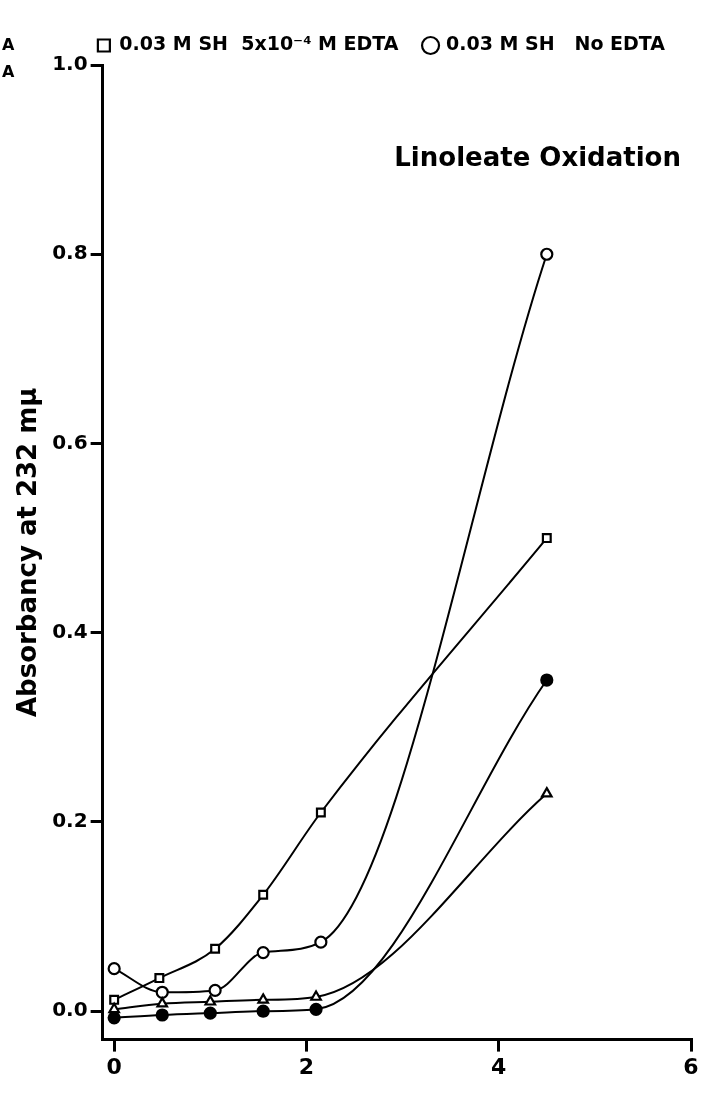 The height and width of the screenshot is (1104, 716). I want to click on legend-label: 0.03 M SH No EDTA, so click(556, 43).